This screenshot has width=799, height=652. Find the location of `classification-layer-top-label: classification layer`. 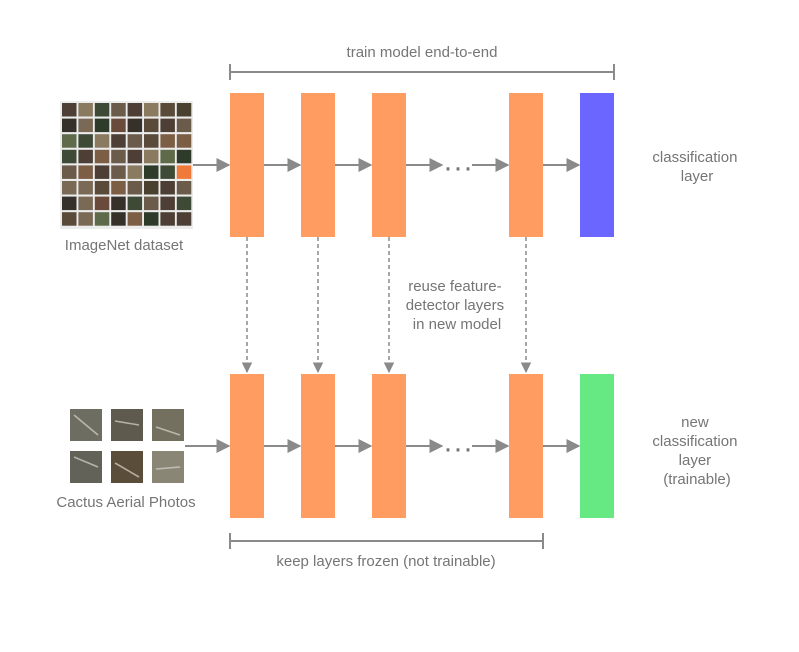

classification-layer-top-label: classification layer is located at coordinates (696, 167).